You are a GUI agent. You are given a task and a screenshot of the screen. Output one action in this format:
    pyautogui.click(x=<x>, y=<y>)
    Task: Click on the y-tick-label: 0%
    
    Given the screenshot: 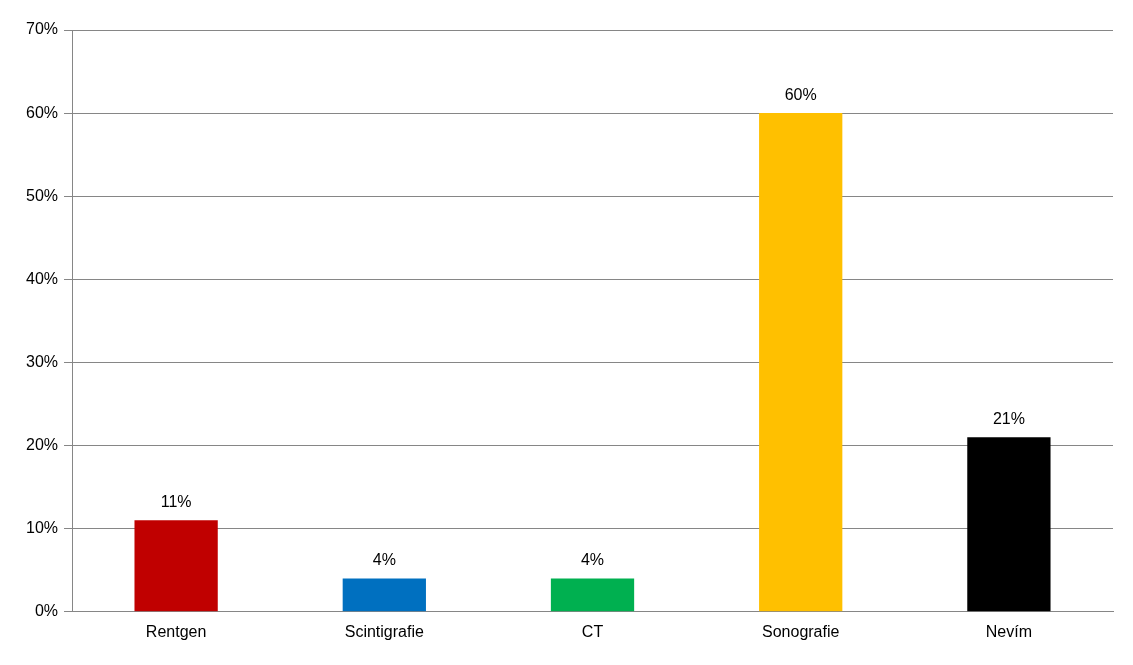 What is the action you would take?
    pyautogui.click(x=46, y=611)
    